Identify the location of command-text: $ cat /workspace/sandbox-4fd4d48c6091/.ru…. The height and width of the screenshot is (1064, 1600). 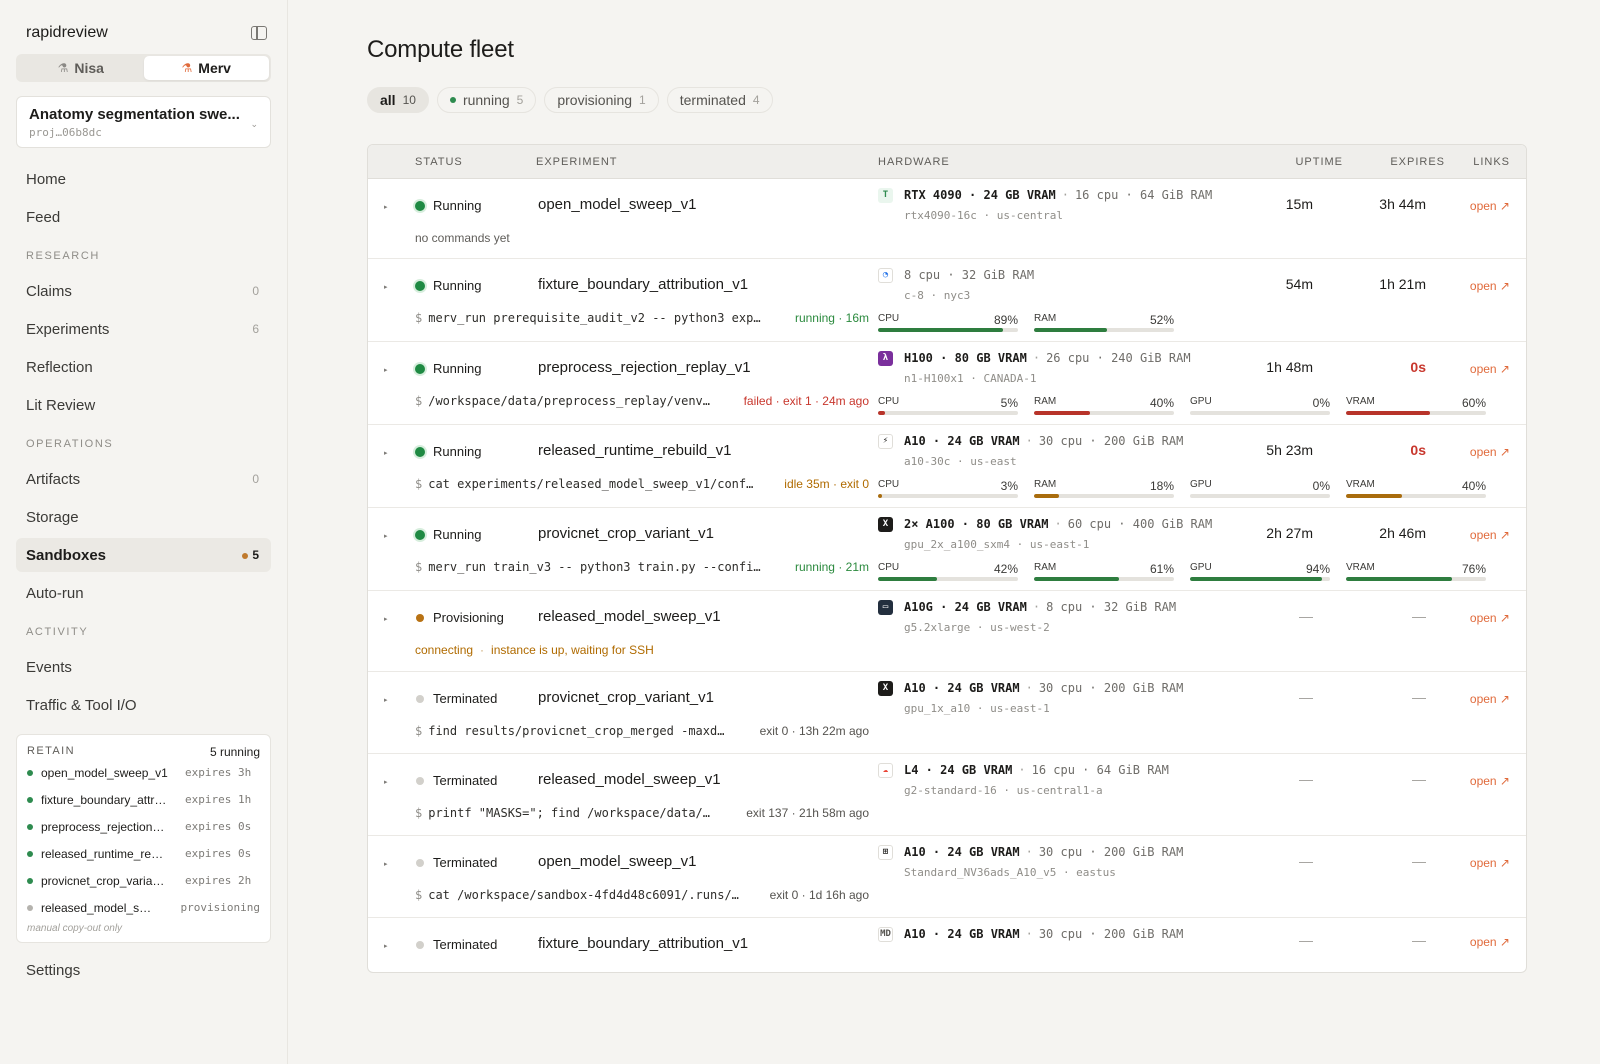
(577, 895).